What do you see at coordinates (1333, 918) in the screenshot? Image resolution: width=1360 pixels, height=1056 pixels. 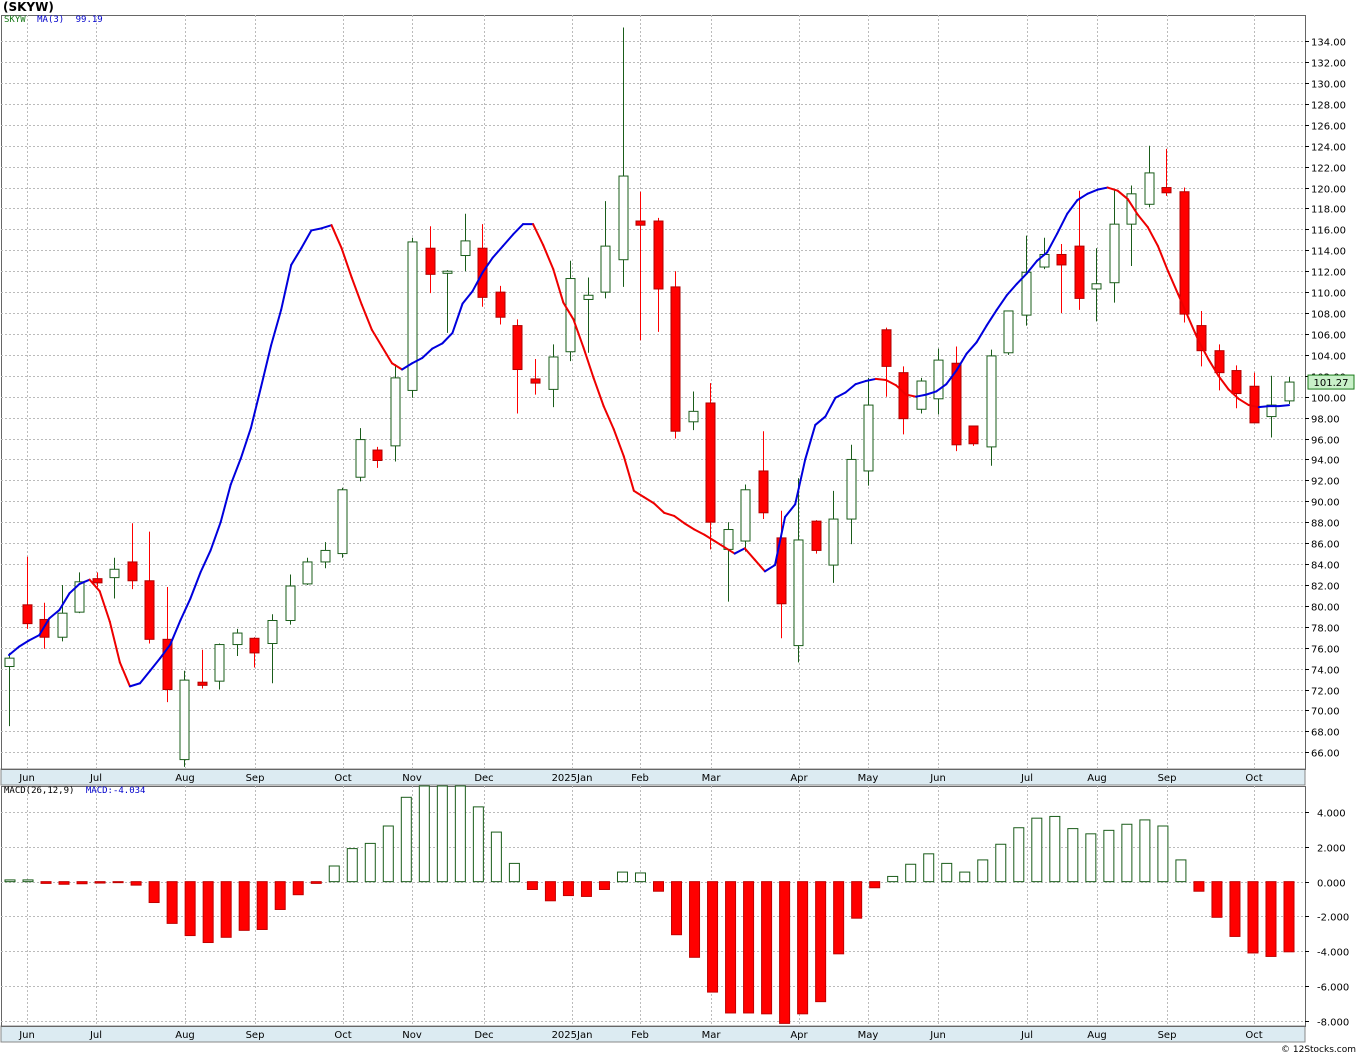 I see `macd-y-tick-label: -2.000` at bounding box center [1333, 918].